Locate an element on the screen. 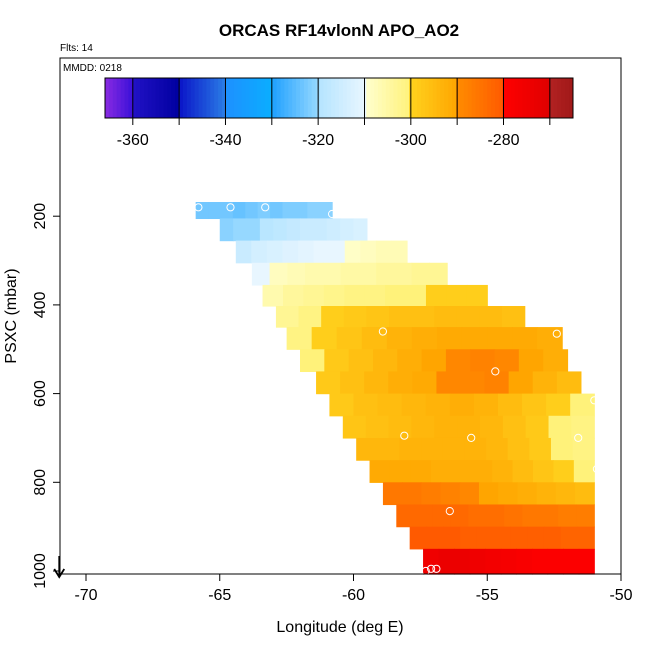 The image size is (650, 650). y-axis: 200 400 600 800 1000 is located at coordinates (46, 396).